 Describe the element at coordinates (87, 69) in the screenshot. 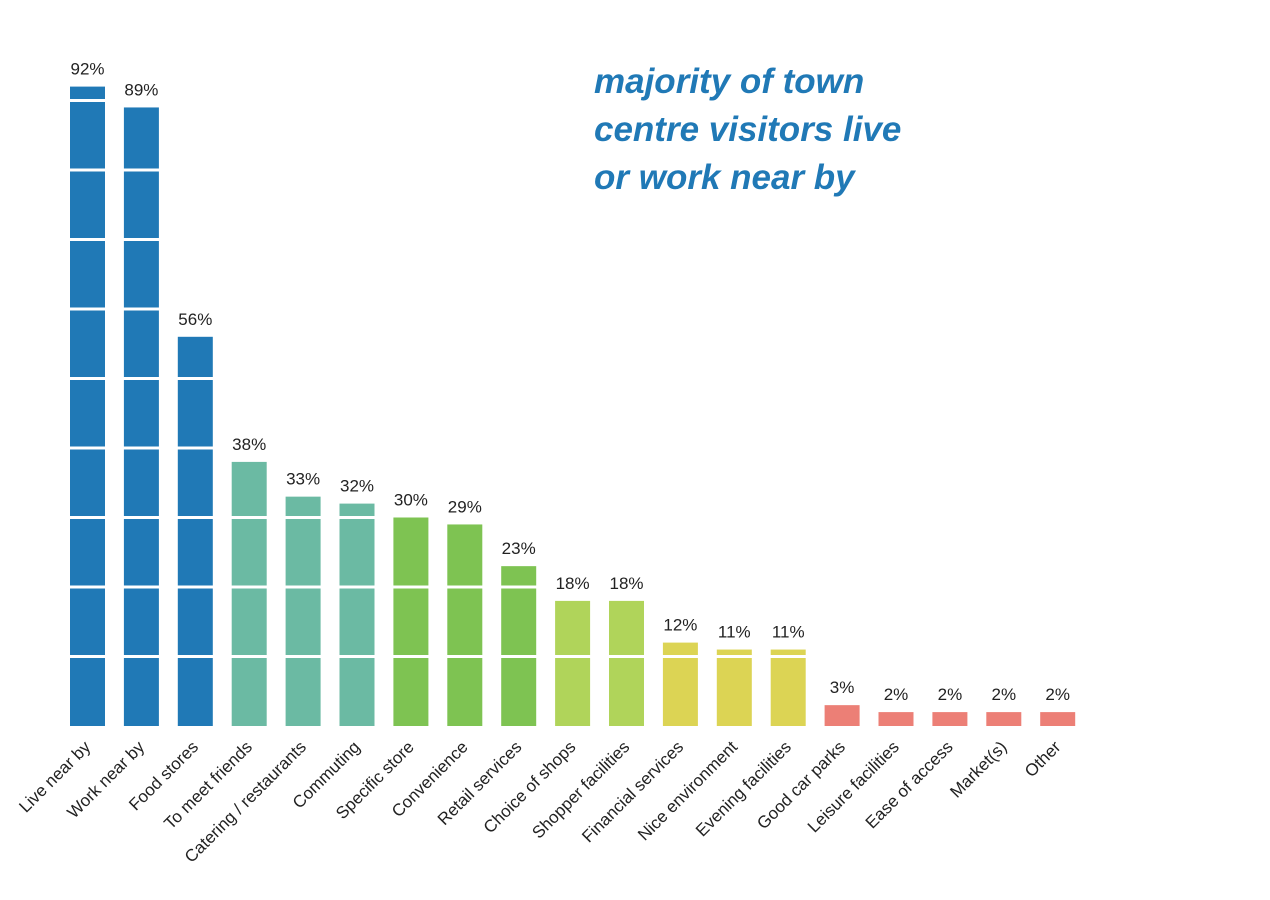

I see `value-label-live-near-by: 92%` at that location.